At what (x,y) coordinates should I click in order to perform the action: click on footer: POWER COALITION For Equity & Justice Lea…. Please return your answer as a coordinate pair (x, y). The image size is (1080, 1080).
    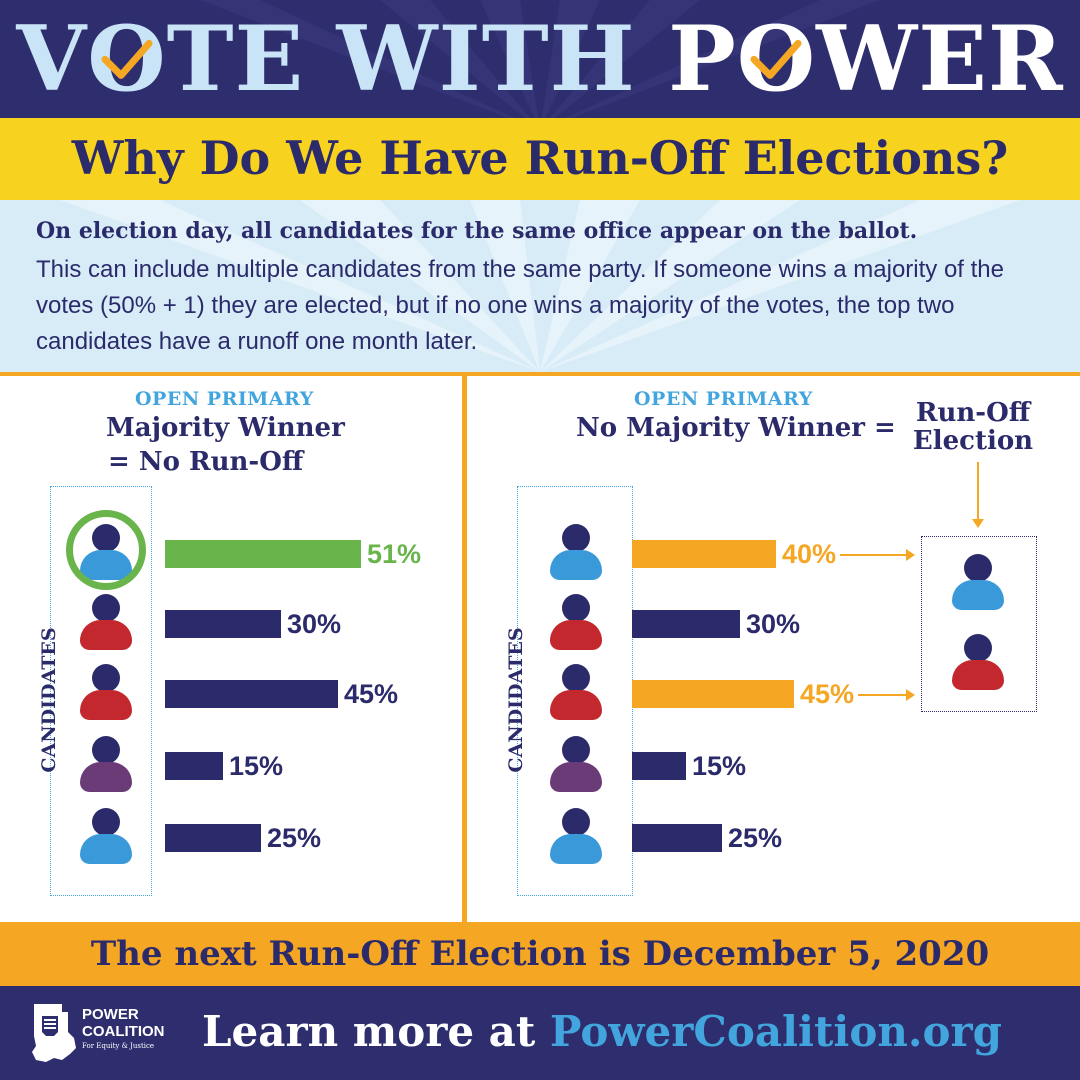
    Looking at the image, I should click on (540, 1033).